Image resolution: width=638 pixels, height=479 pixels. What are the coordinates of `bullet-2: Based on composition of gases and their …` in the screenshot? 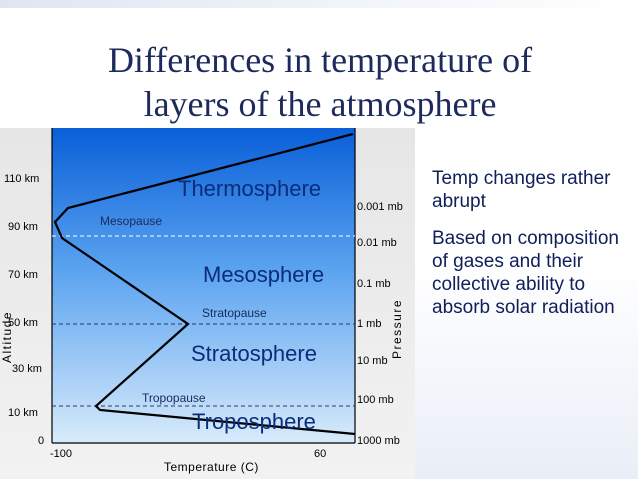 It's located at (525, 273).